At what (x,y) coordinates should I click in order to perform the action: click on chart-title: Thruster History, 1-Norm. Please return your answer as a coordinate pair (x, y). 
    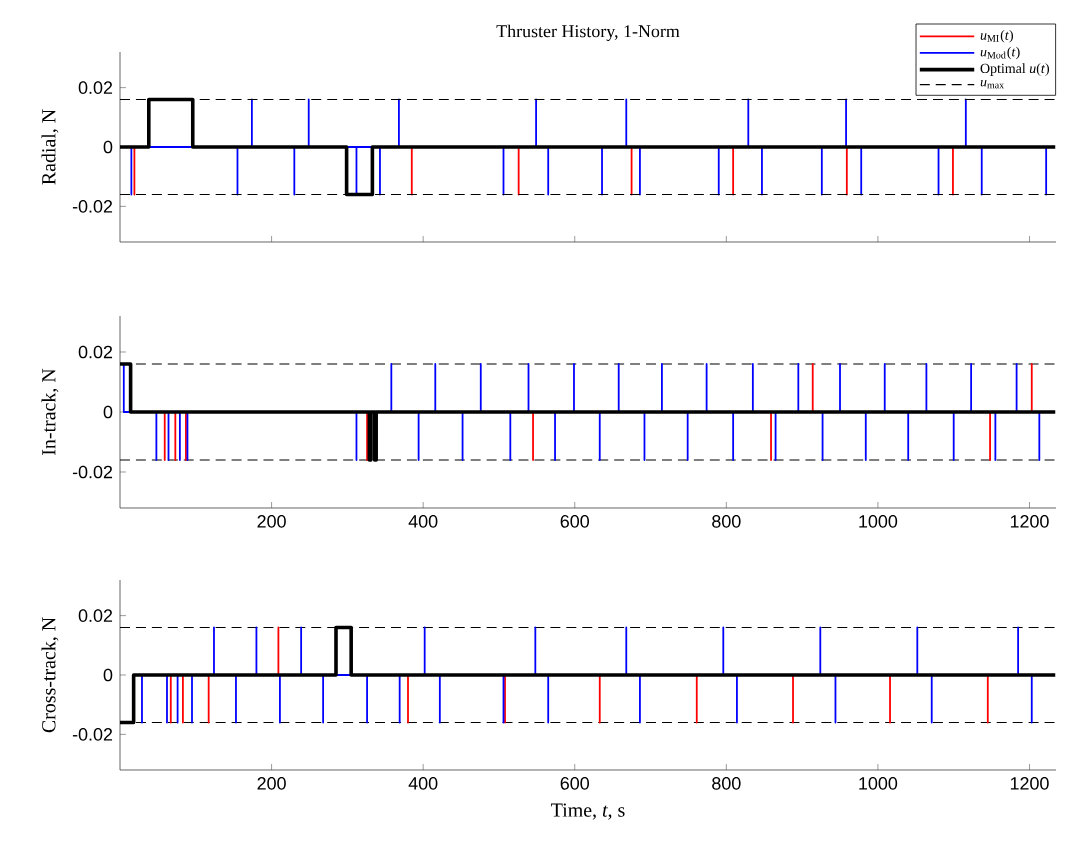
    Looking at the image, I should click on (588, 32).